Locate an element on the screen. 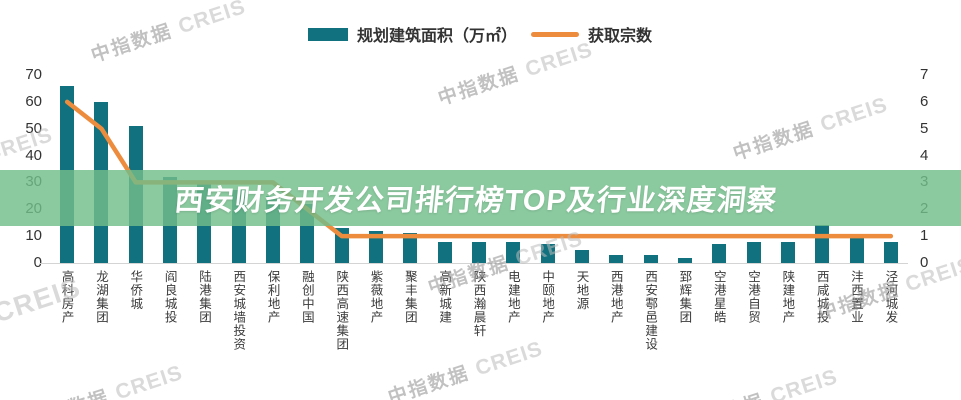  category-label: 融创中国 is located at coordinates (306, 297).